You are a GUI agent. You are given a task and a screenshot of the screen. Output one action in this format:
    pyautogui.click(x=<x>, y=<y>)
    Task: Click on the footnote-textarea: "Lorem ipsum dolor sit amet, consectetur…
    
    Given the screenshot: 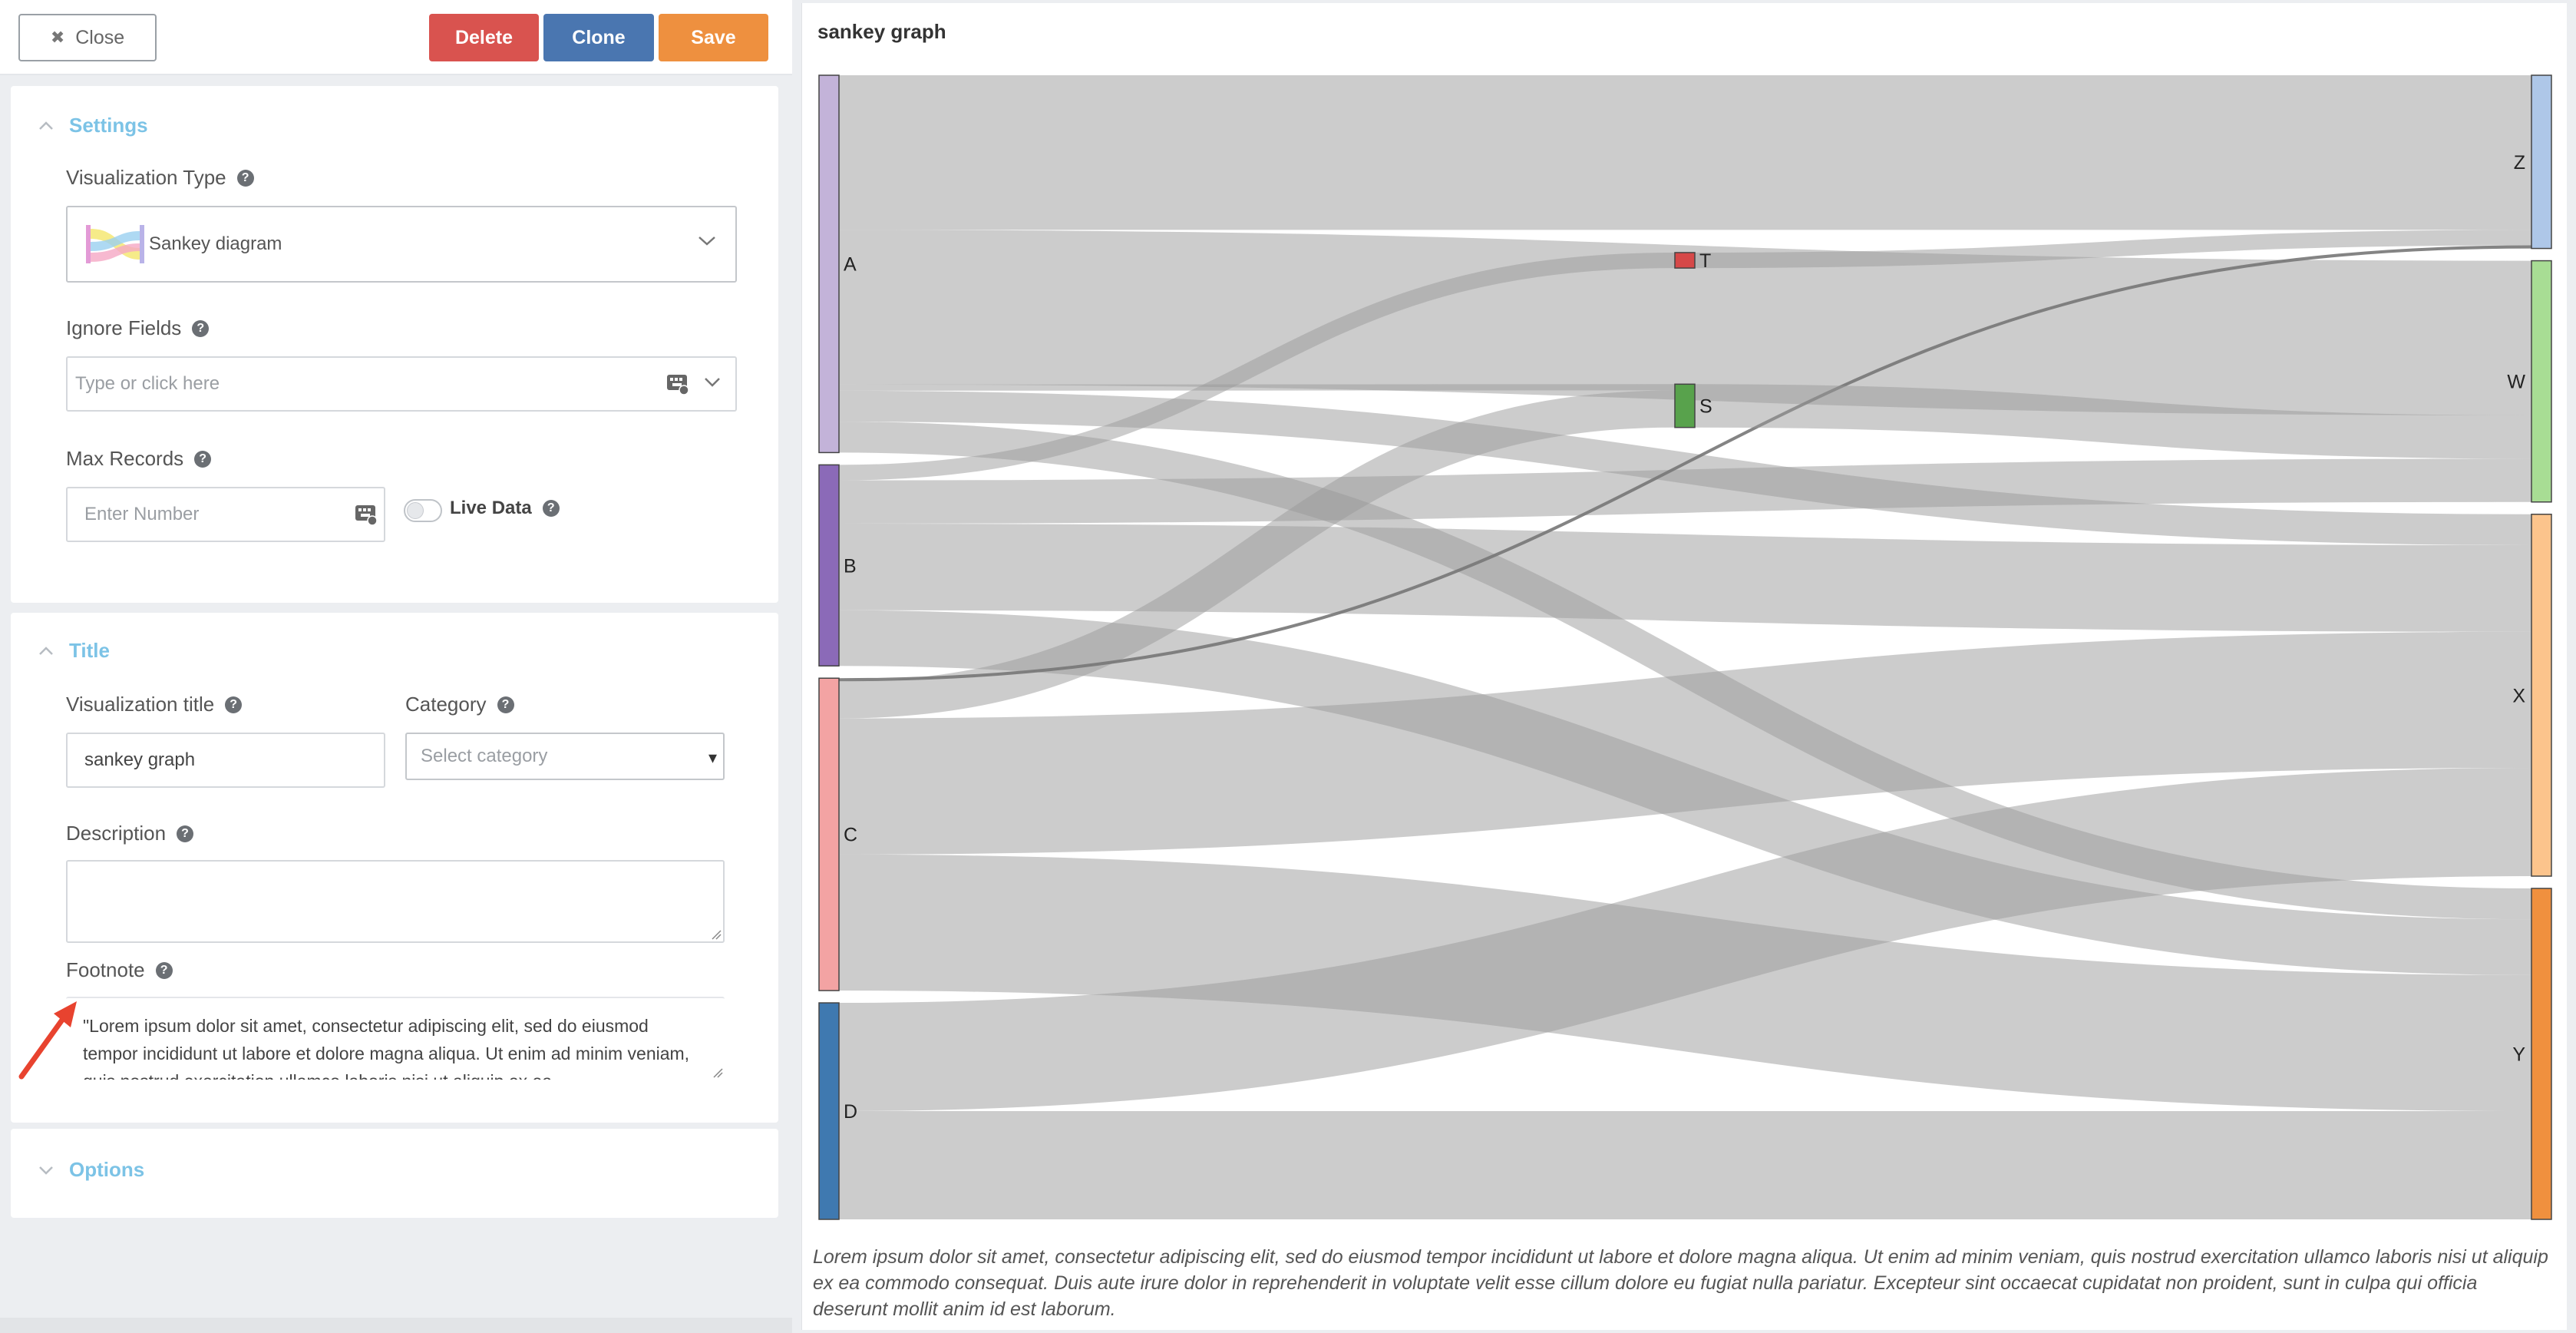 What is the action you would take?
    pyautogui.click(x=395, y=1039)
    